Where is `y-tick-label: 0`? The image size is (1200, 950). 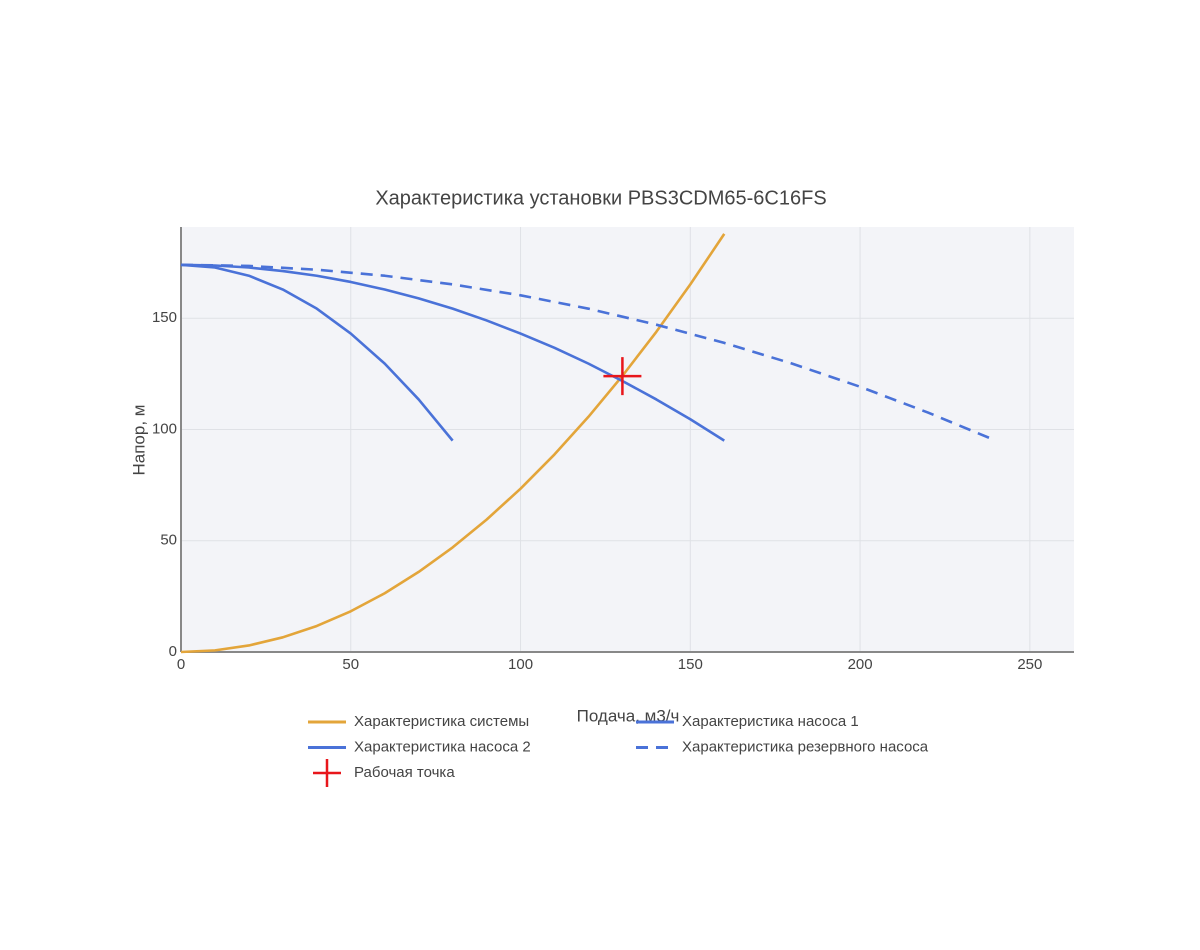
y-tick-label: 0 is located at coordinates (173, 651).